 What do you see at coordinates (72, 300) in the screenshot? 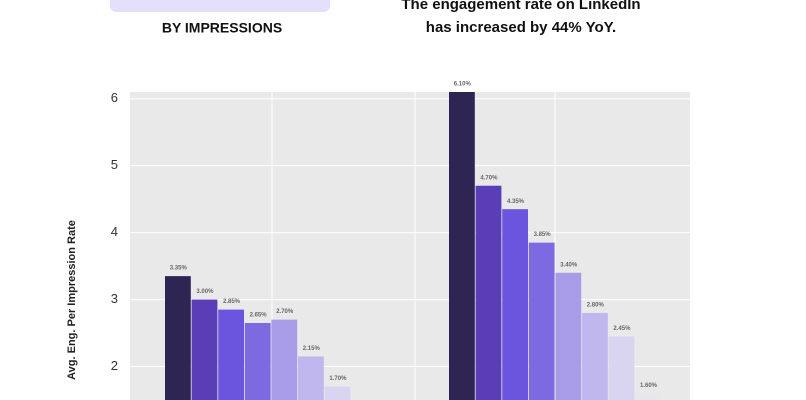
I see `y-axis-label: Avg. Eng. Per Impression Rate` at bounding box center [72, 300].